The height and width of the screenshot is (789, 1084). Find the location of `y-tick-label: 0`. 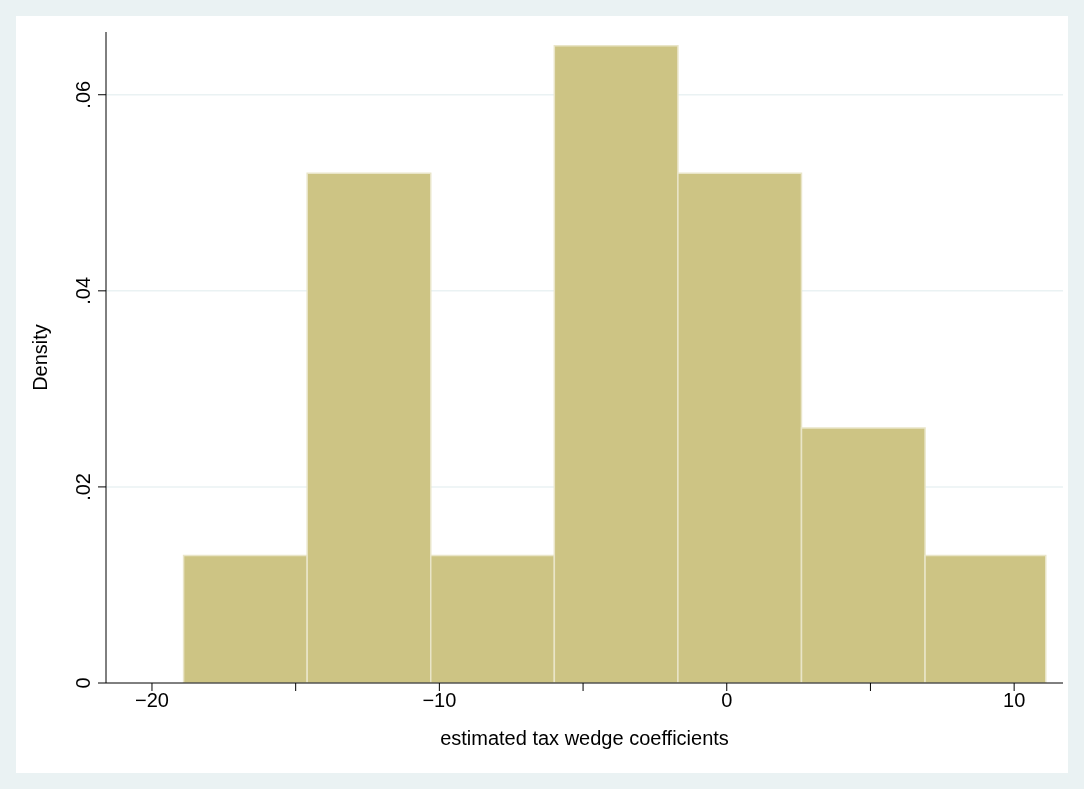

y-tick-label: 0 is located at coordinates (83, 683).